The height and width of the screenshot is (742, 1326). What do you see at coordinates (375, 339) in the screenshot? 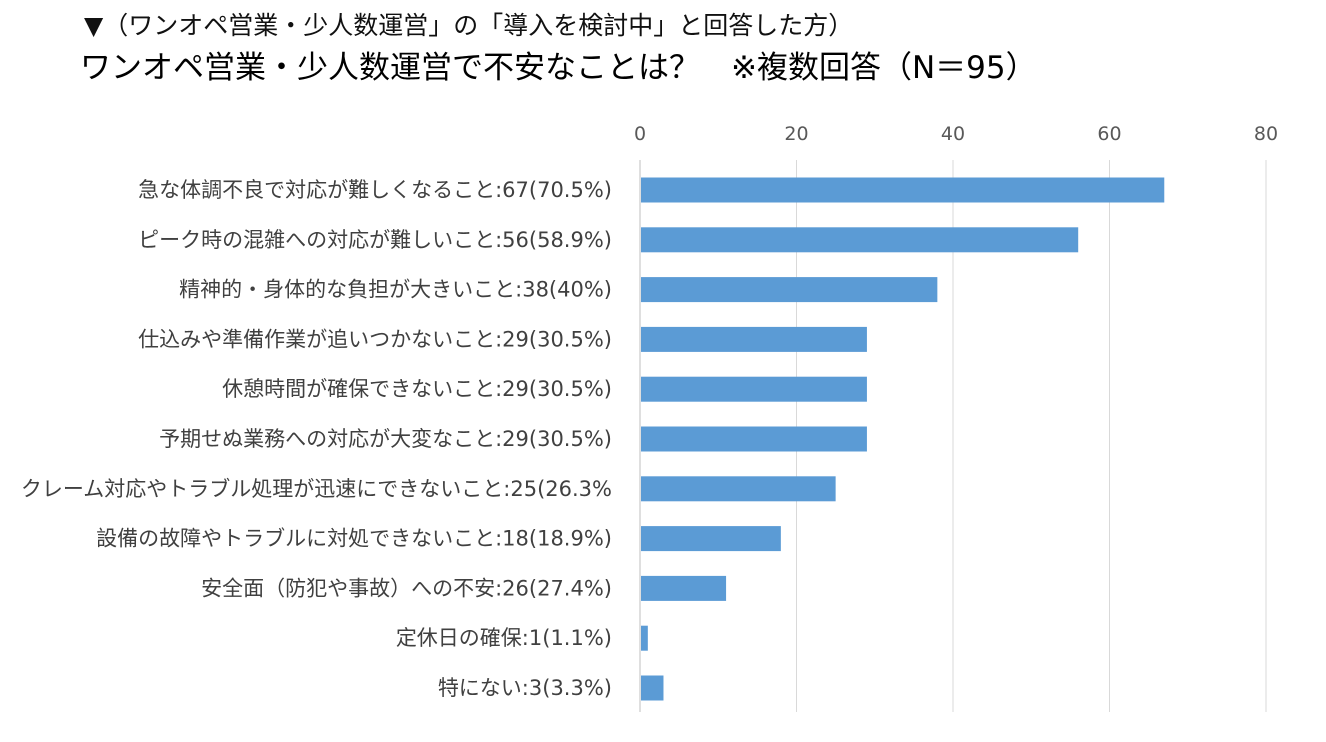
I see `category-label: 仕込みや準備作業が追いつかないこと:29(30.5%)` at bounding box center [375, 339].